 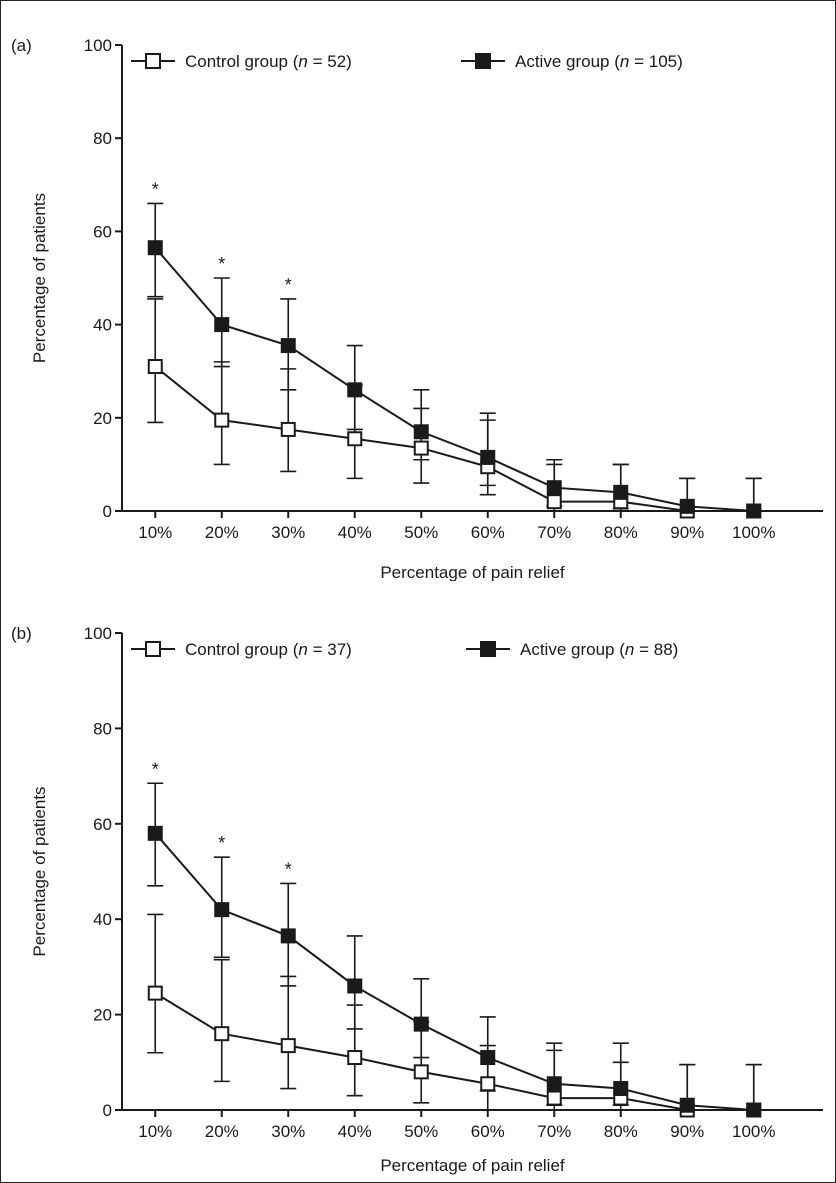 I want to click on legend-label-control: Control group (n = 37), so click(x=268, y=649).